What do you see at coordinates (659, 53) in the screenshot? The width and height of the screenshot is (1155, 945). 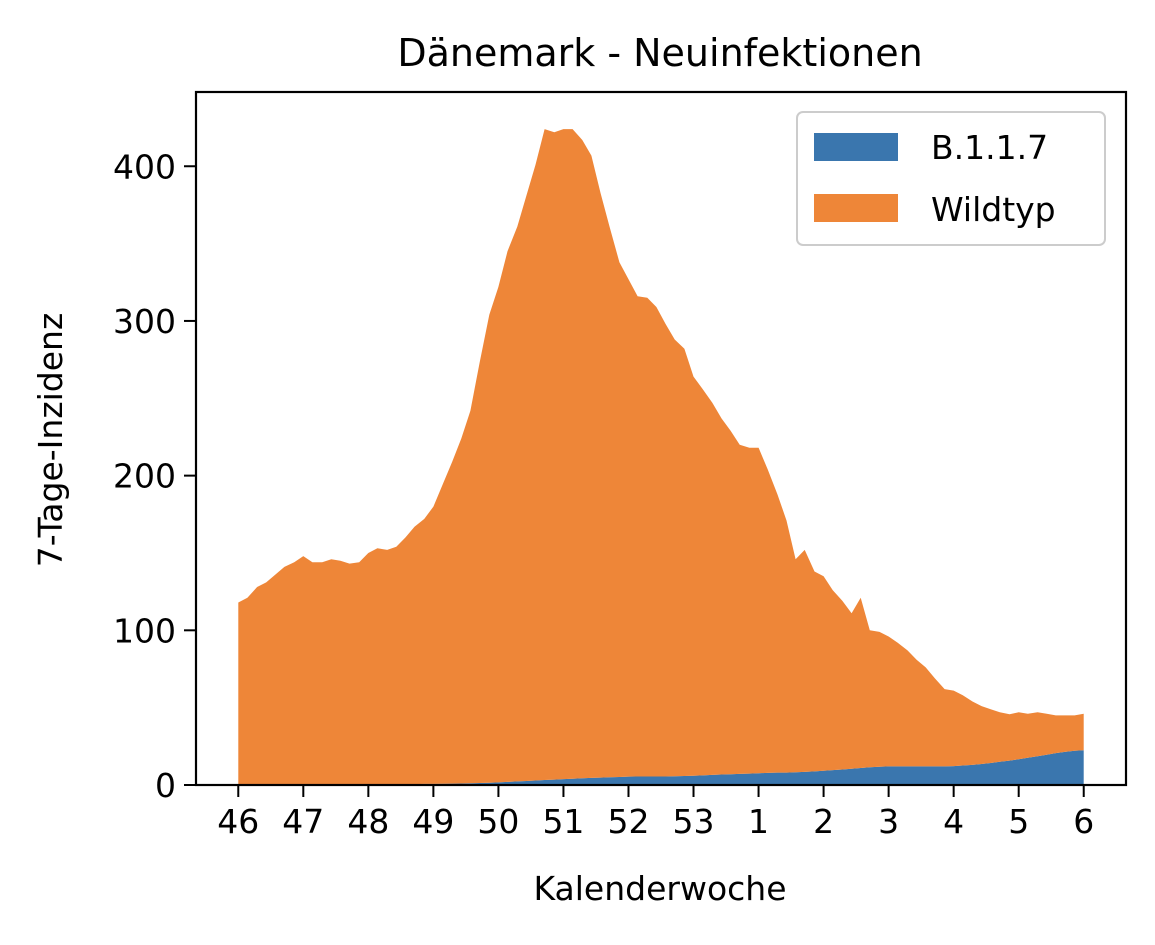 I see `chart-title: Dänemark - Neuinfektionen` at bounding box center [659, 53].